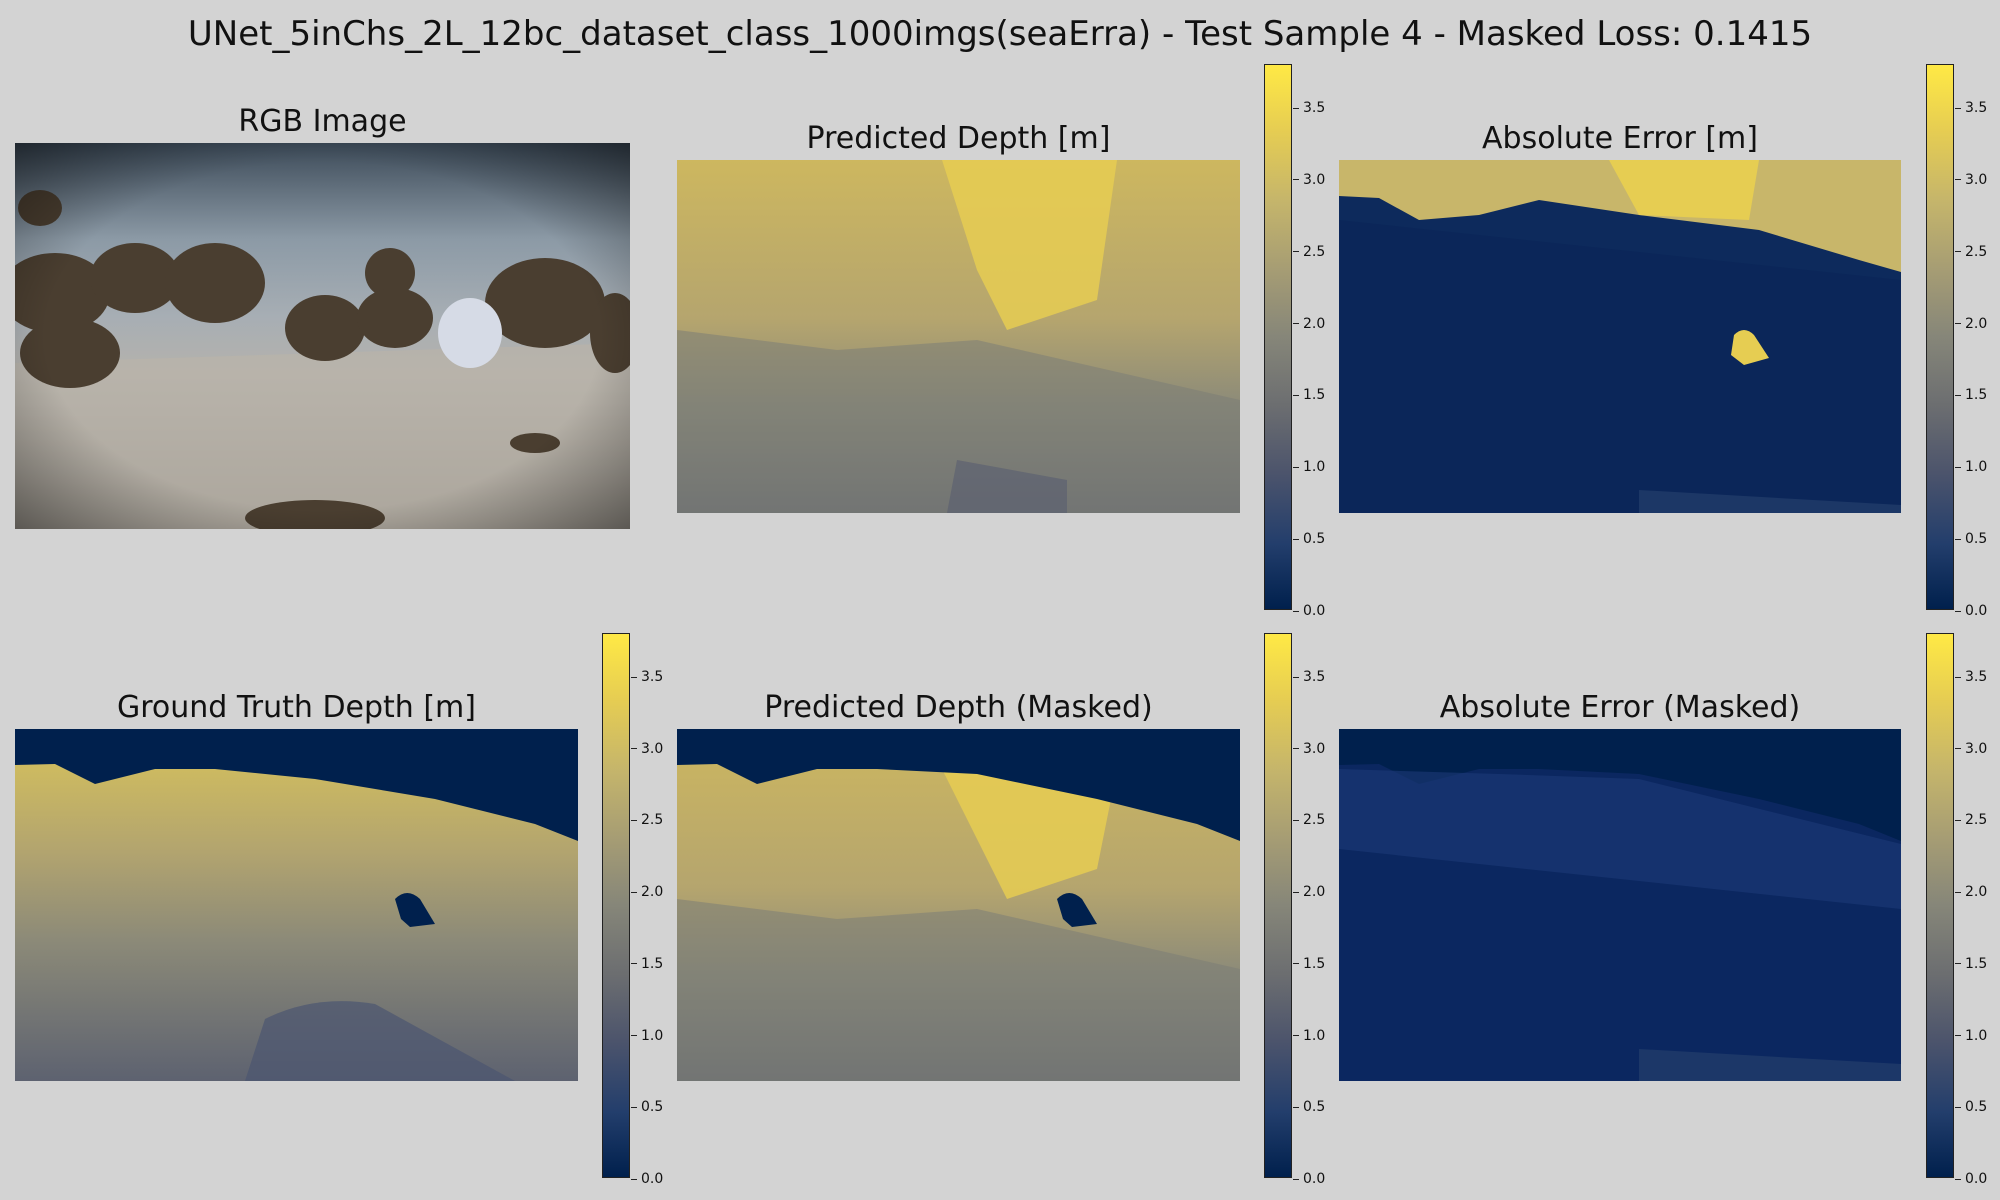 This screenshot has height=1200, width=2000. Describe the element at coordinates (1620, 138) in the screenshot. I see `panel-title-absolute-error: Absolute Error [m]` at that location.